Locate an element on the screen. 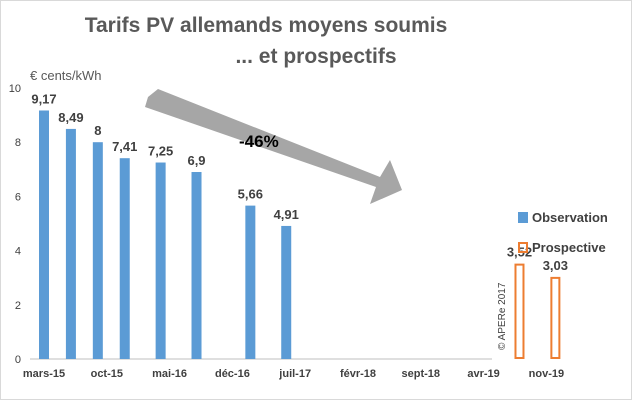 The height and width of the screenshot is (400, 632). copyright-annotation: © APERe 2017 is located at coordinates (502, 316).